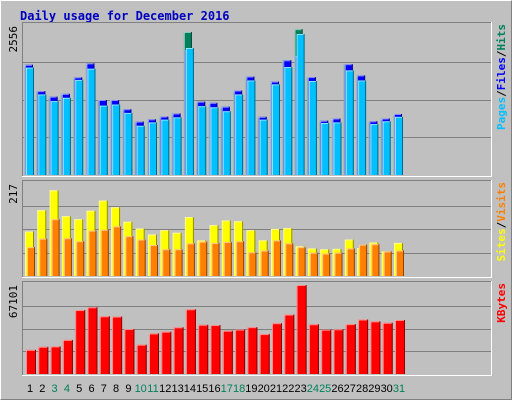 This screenshot has height=400, width=512. Describe the element at coordinates (337, 389) in the screenshot. I see `day-label: 26` at that location.